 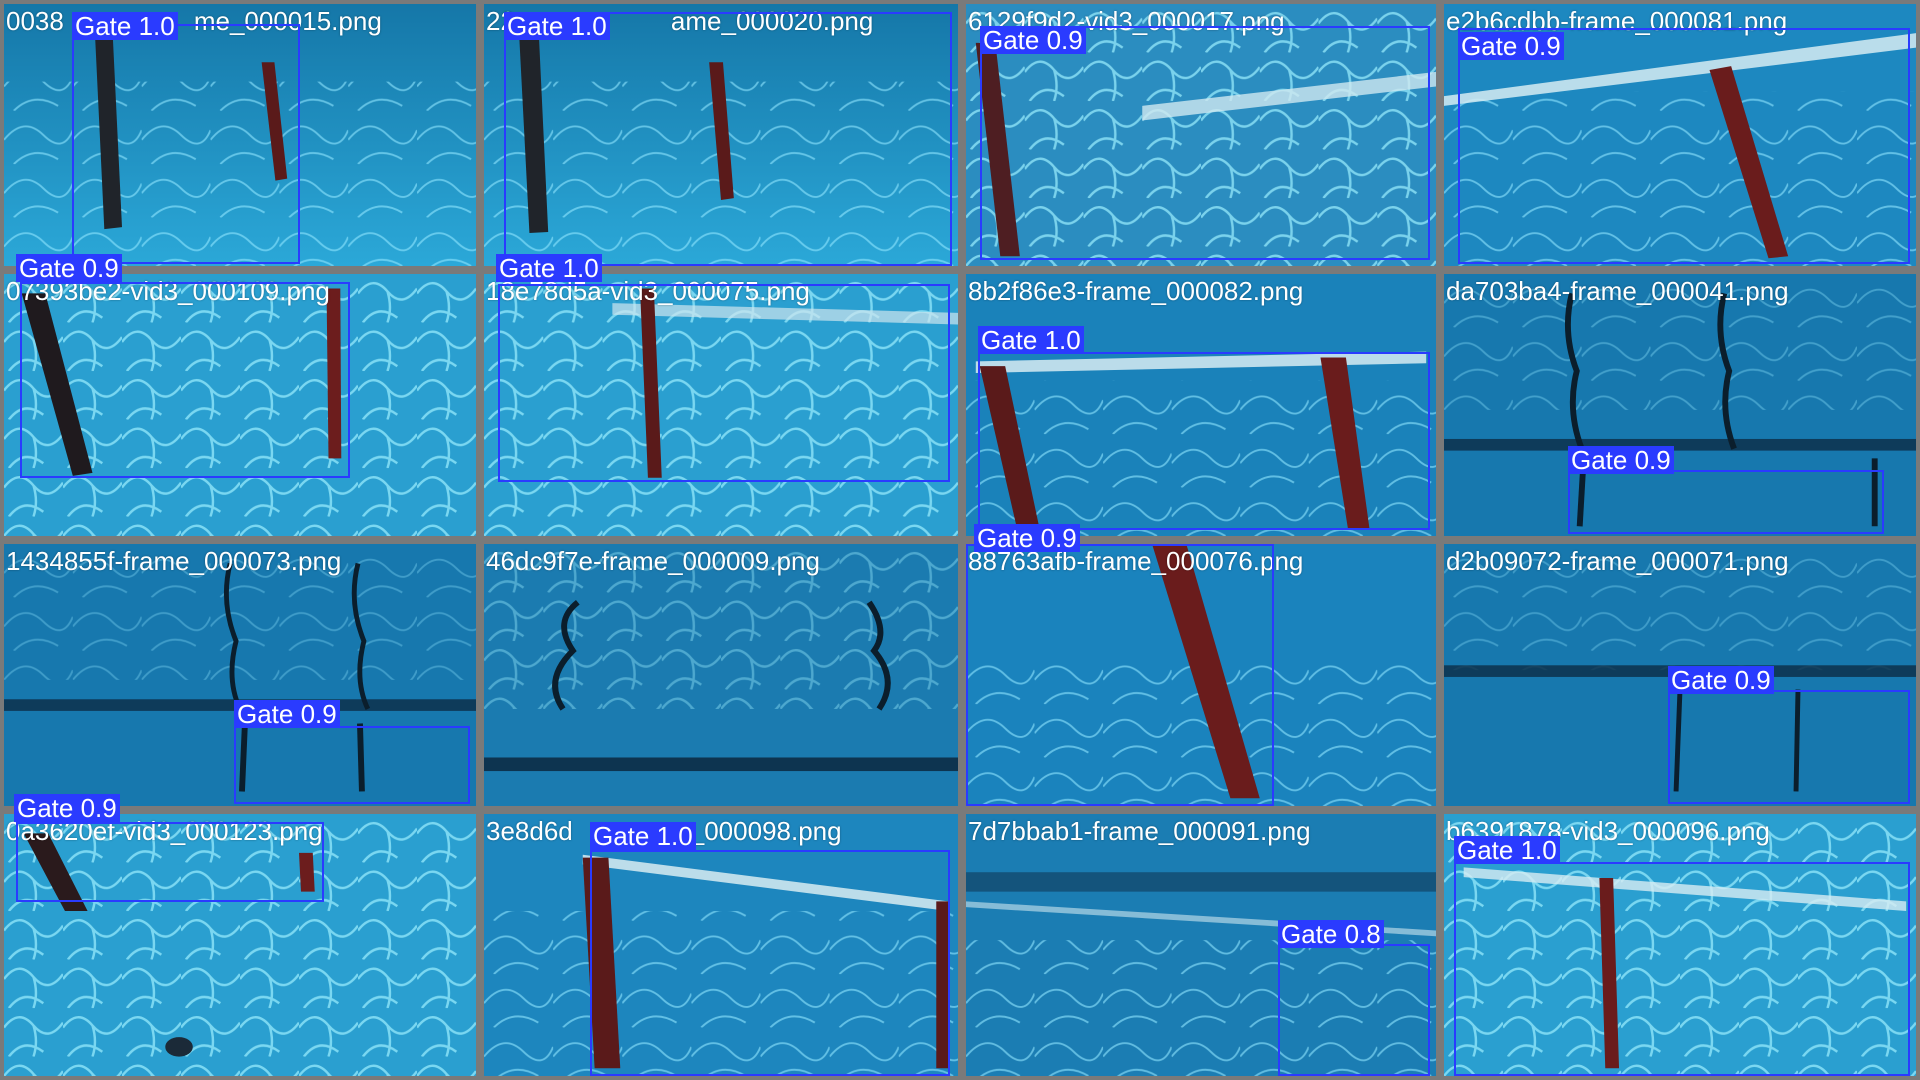 I want to click on tile-4: e2b6cdbb-frame_000081.png Gate 0.9, so click(x=1680, y=135).